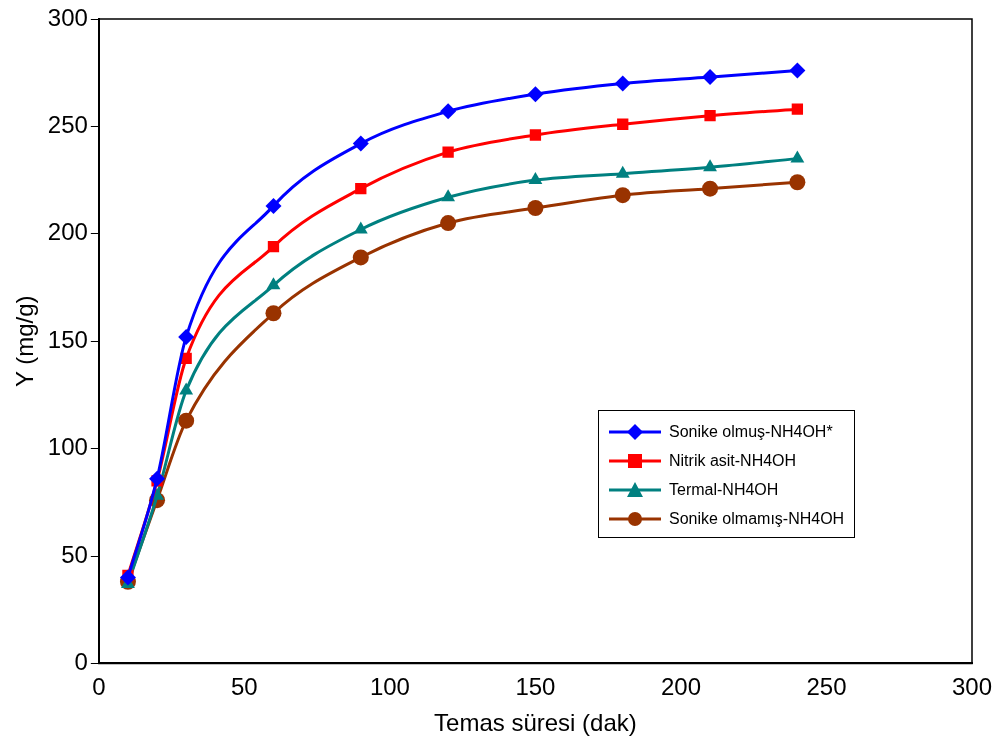 Image resolution: width=1004 pixels, height=751 pixels. Describe the element at coordinates (99, 687) in the screenshot. I see `x-tick-label: 0` at that location.